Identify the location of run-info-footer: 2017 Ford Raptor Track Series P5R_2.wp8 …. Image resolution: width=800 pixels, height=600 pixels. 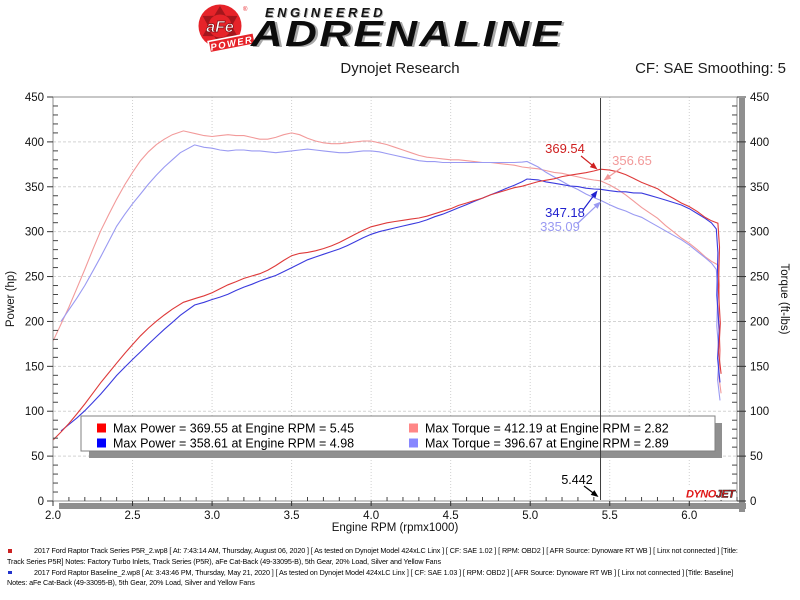
(399, 567).